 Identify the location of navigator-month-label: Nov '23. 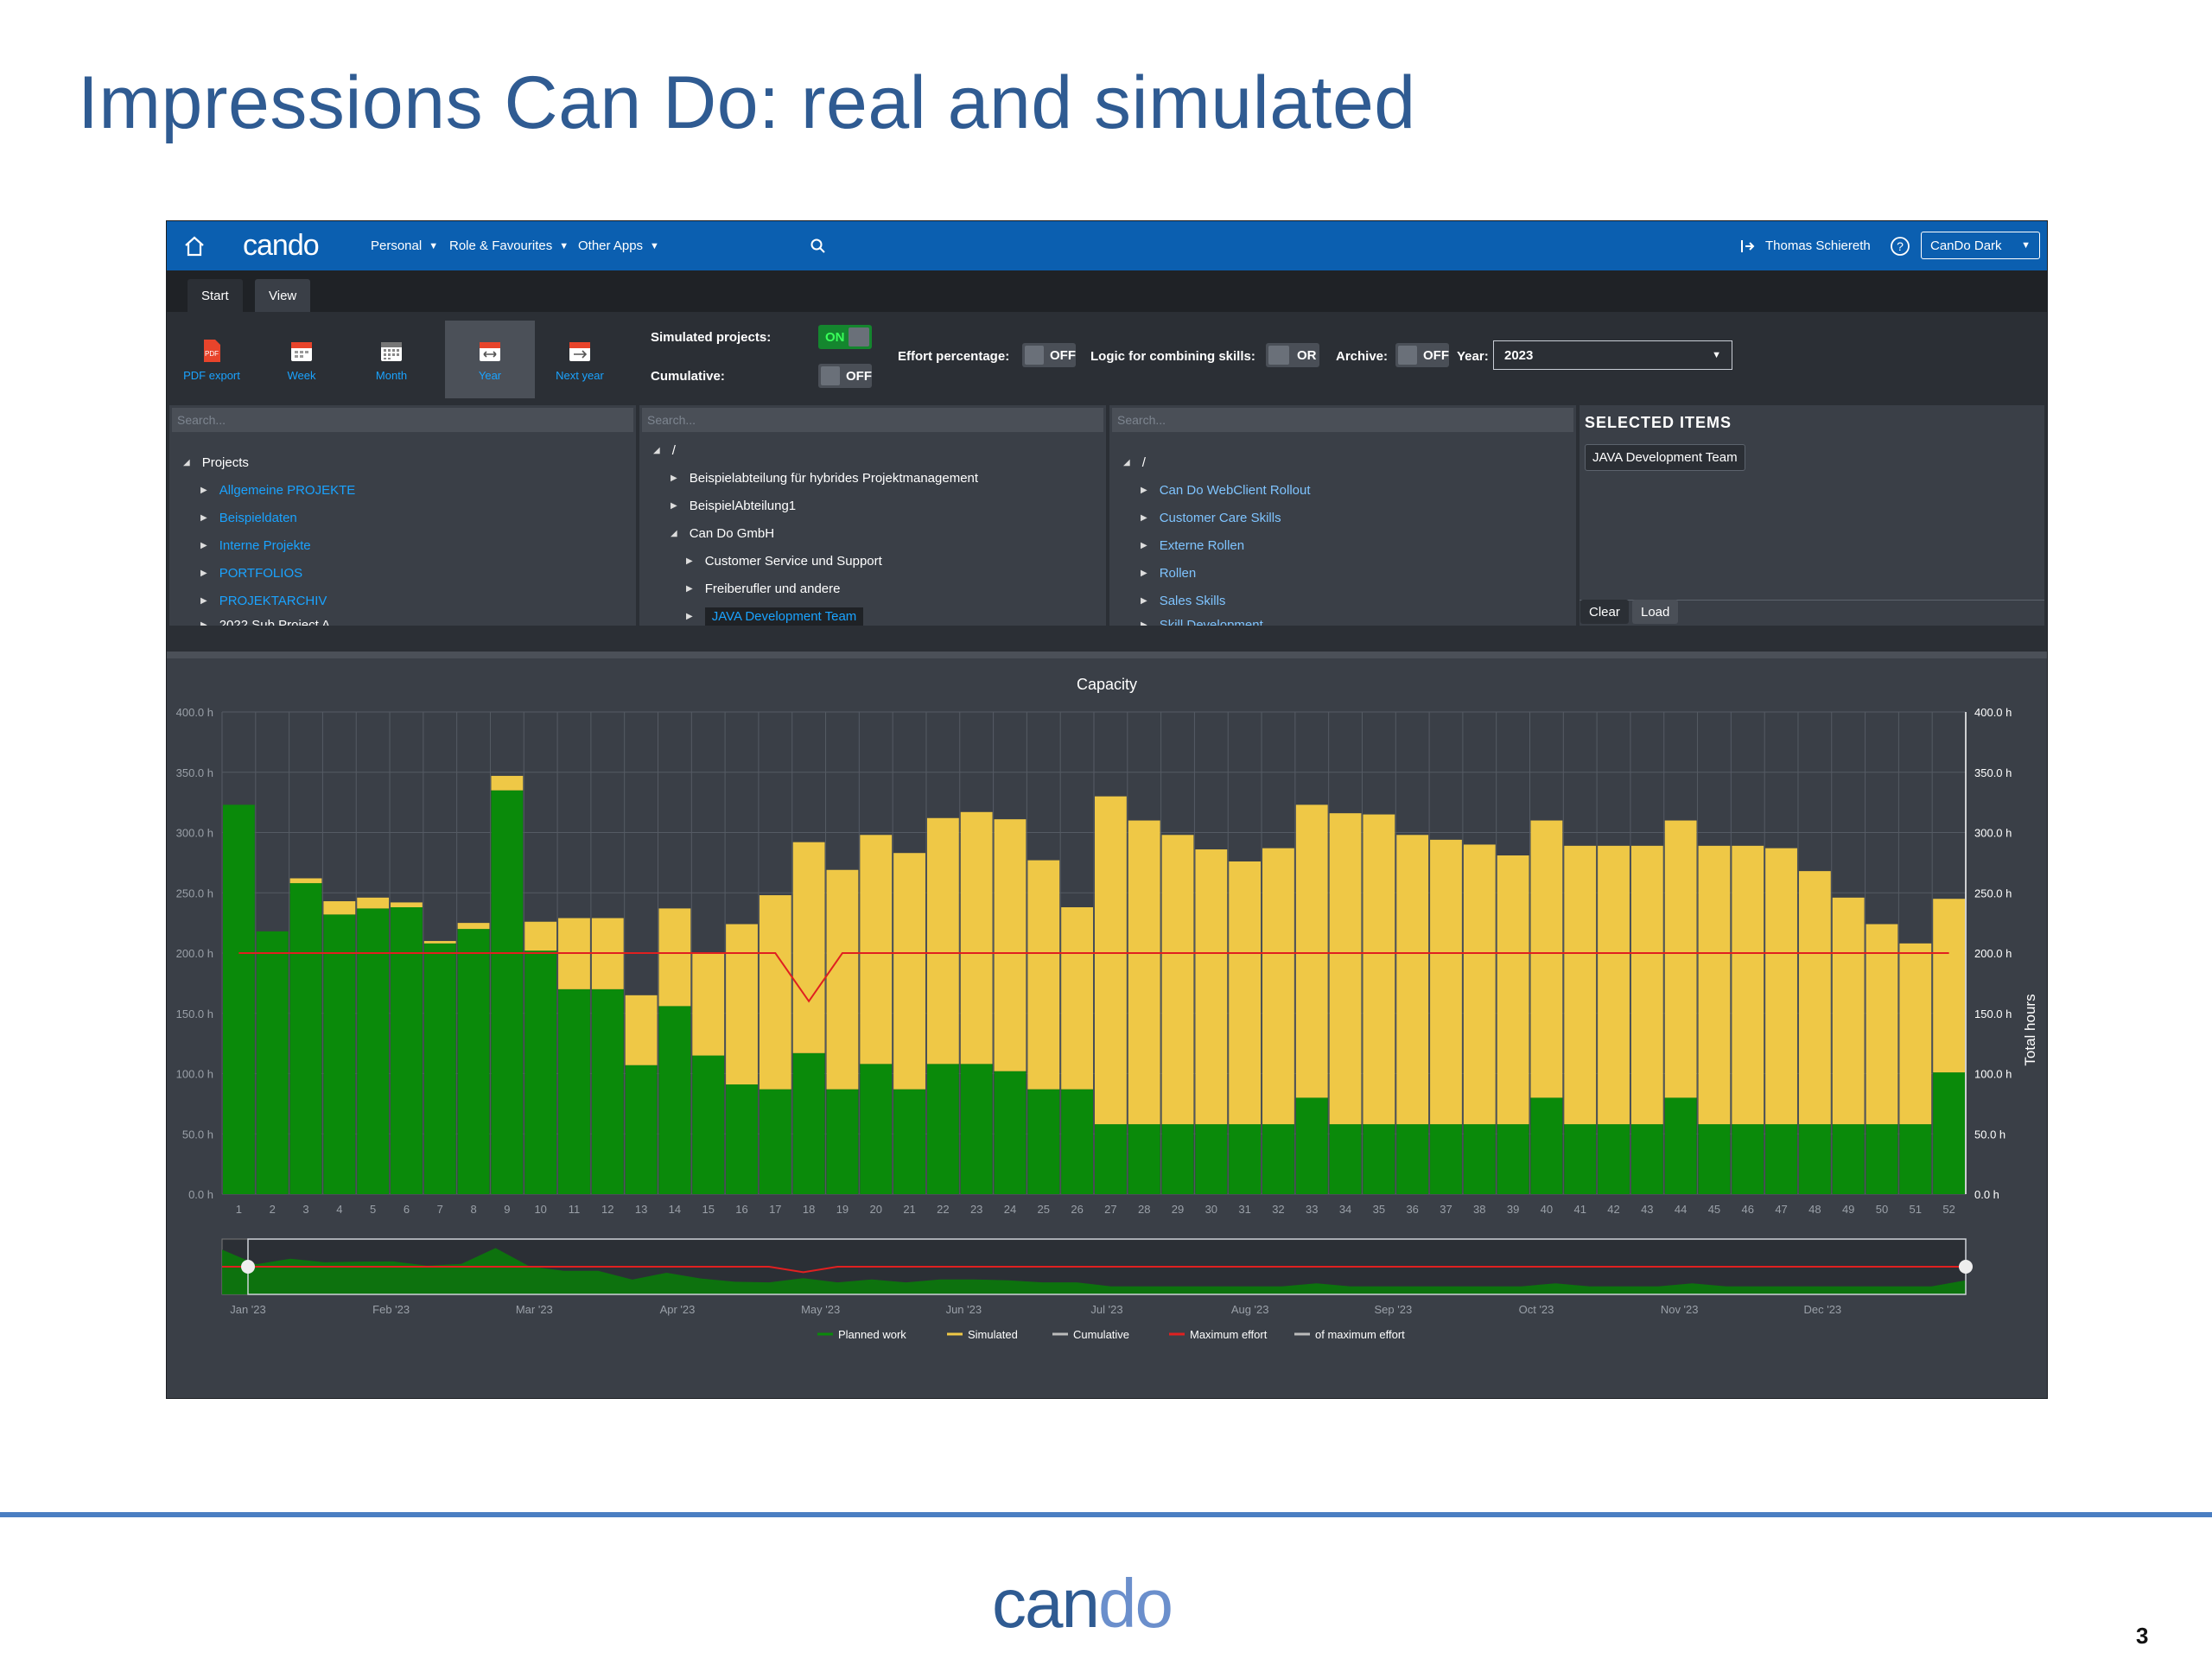
(1680, 1309).